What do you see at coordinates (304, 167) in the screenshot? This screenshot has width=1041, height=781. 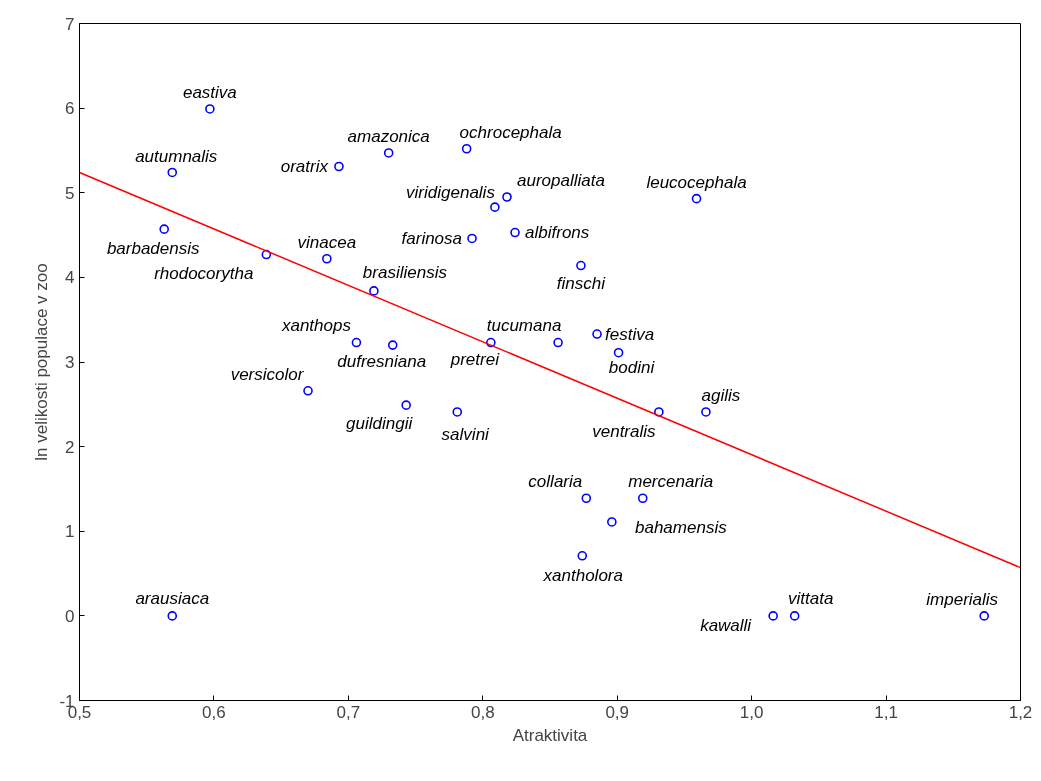 I see `data-label: oratrix` at bounding box center [304, 167].